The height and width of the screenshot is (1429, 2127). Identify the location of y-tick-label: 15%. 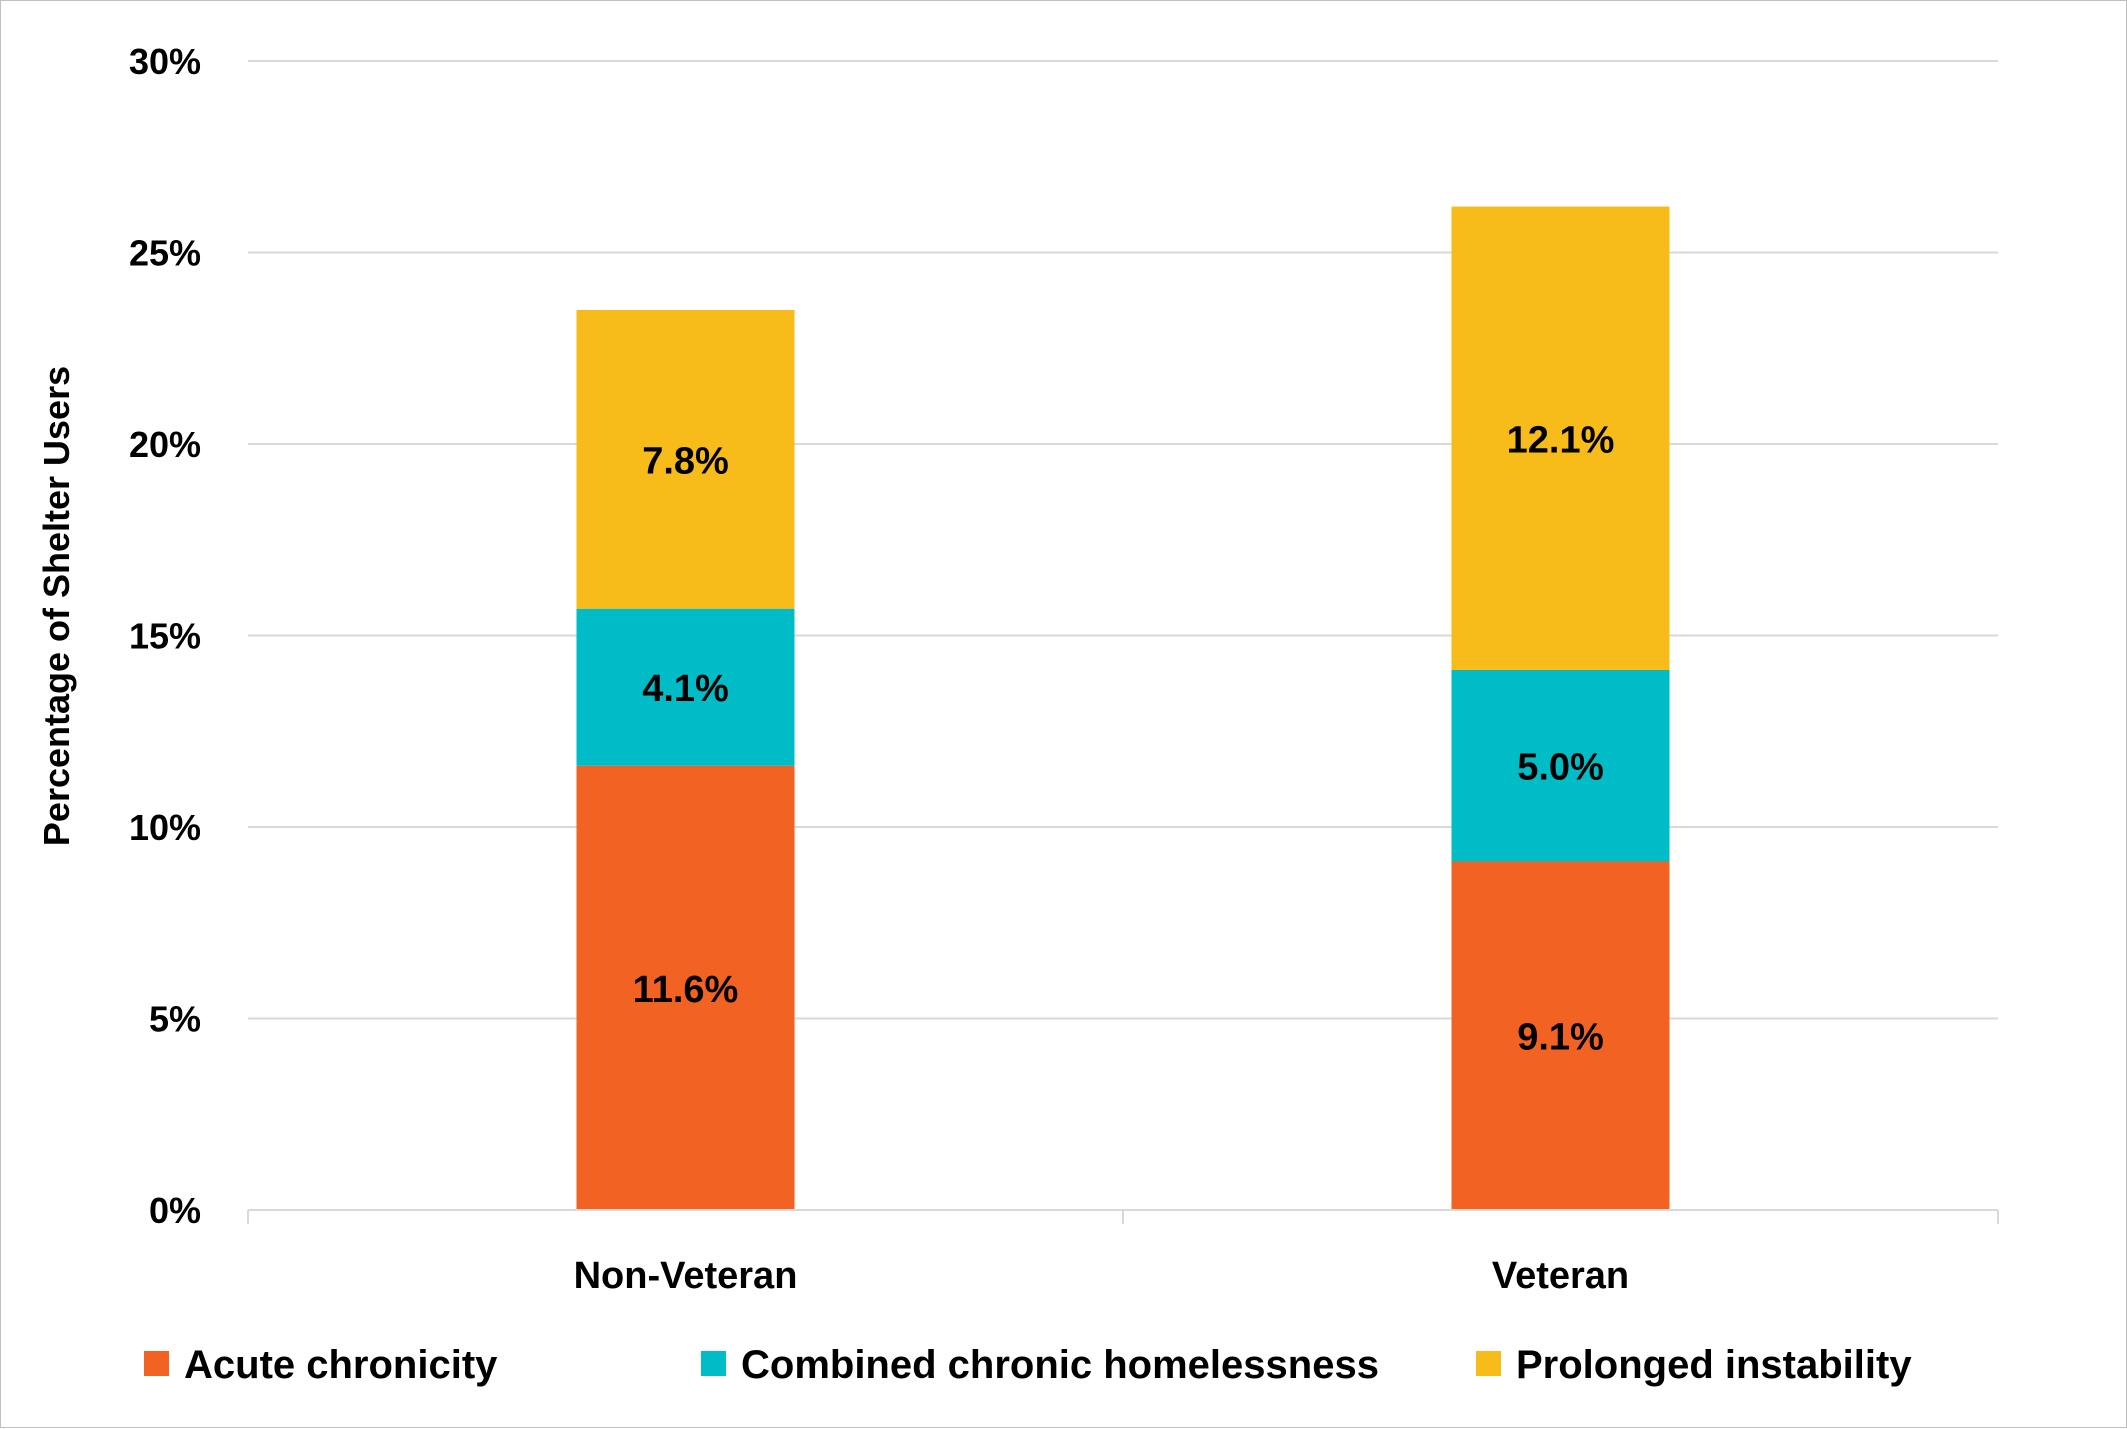
(165, 636).